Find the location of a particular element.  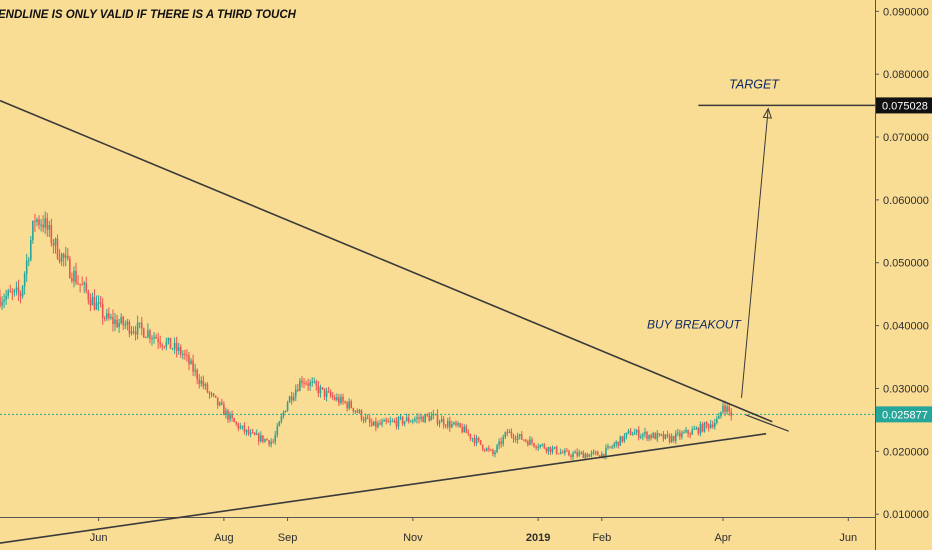

time-axis: Jun Aug Sep Nov 2019 Feb Apr Jun is located at coordinates (473, 530).